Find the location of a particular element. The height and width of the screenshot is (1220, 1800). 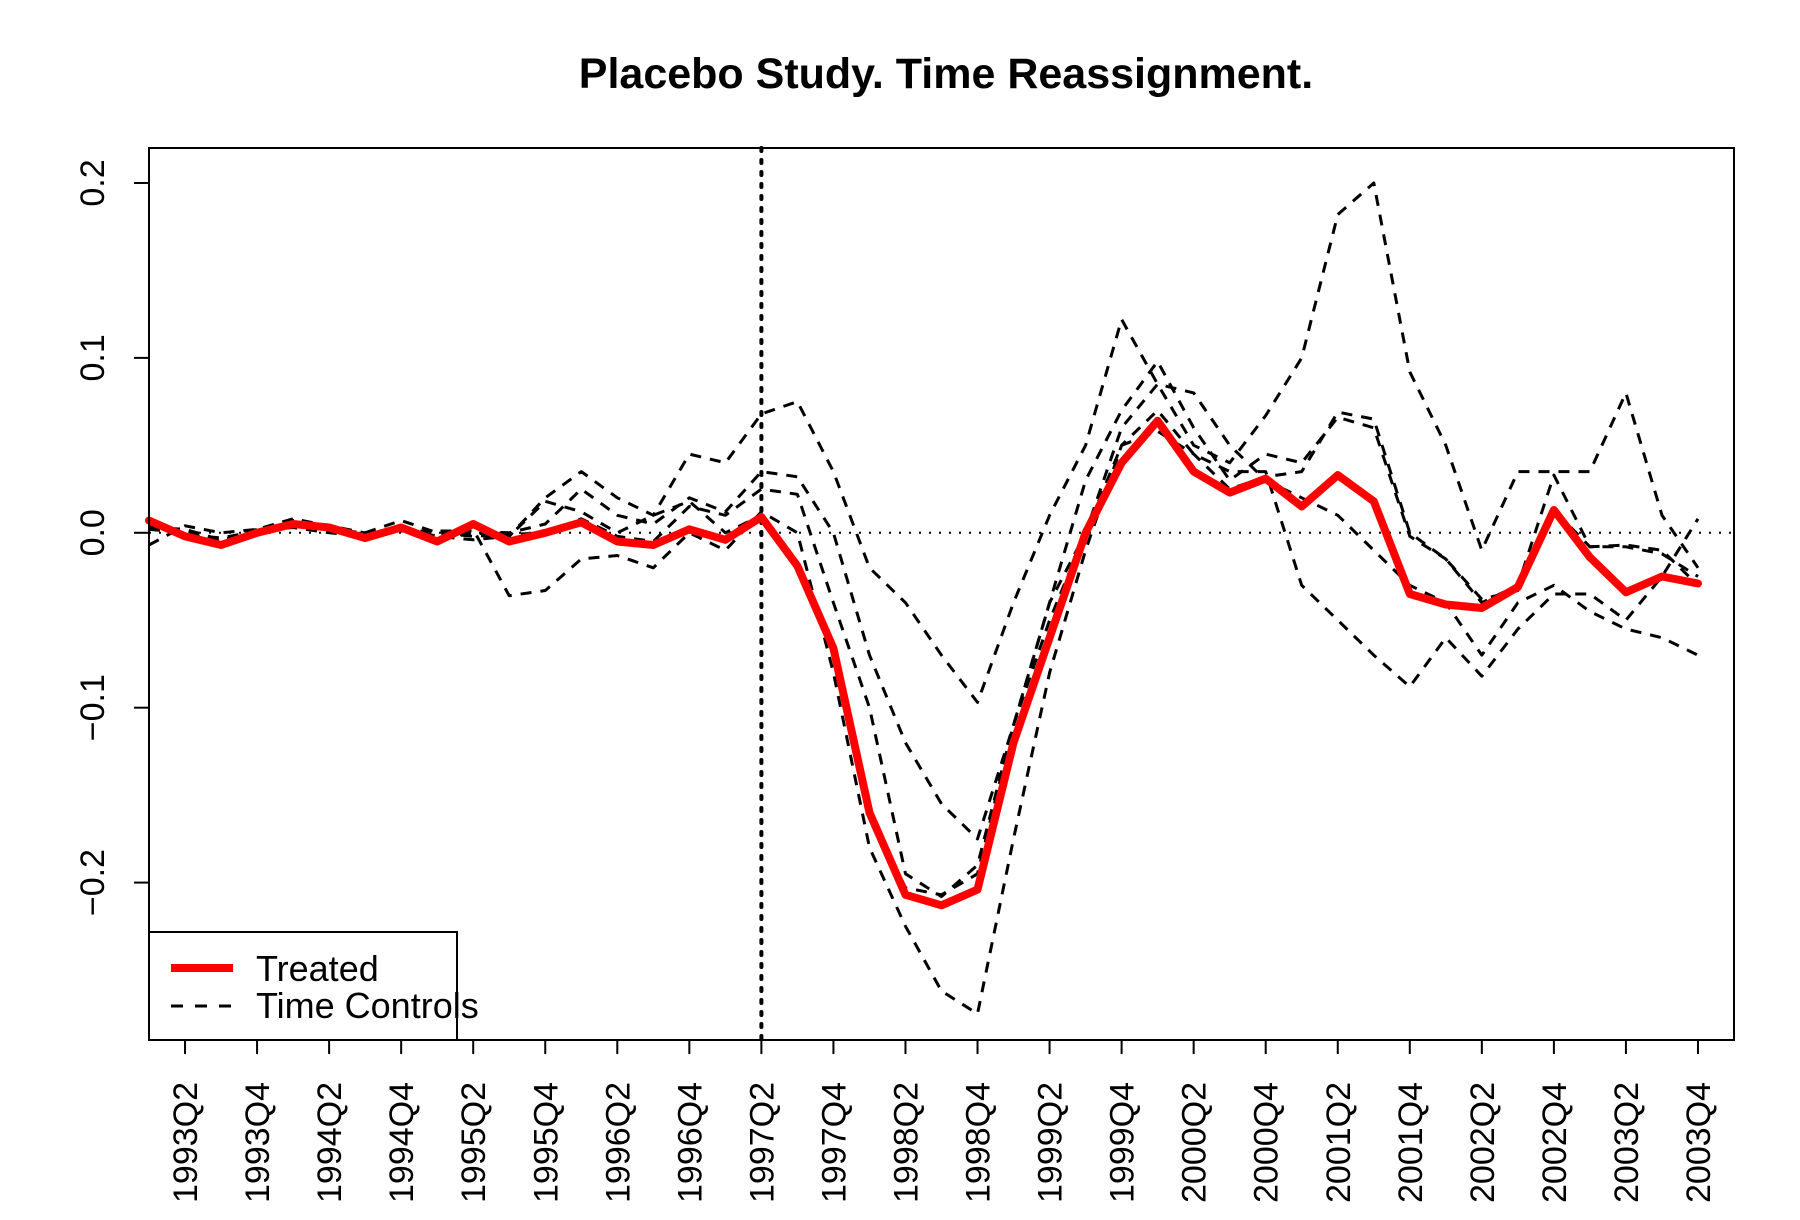

x-tick-label: 1997Q2 is located at coordinates (762, 1142).